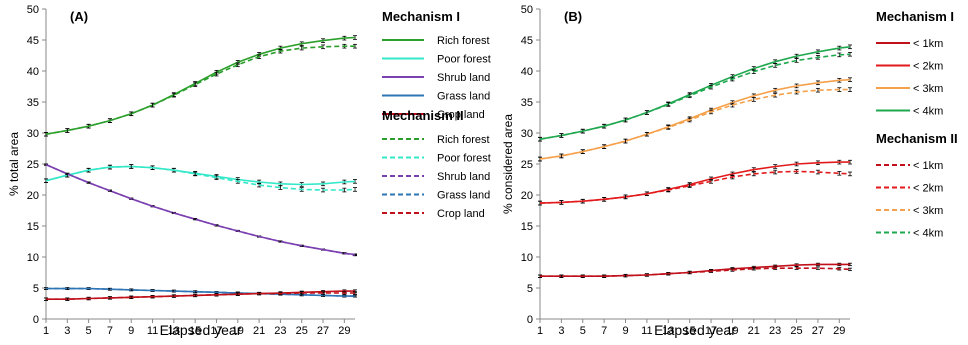 This screenshot has width=968, height=345. What do you see at coordinates (79, 16) in the screenshot?
I see `panel-label: (A)` at bounding box center [79, 16].